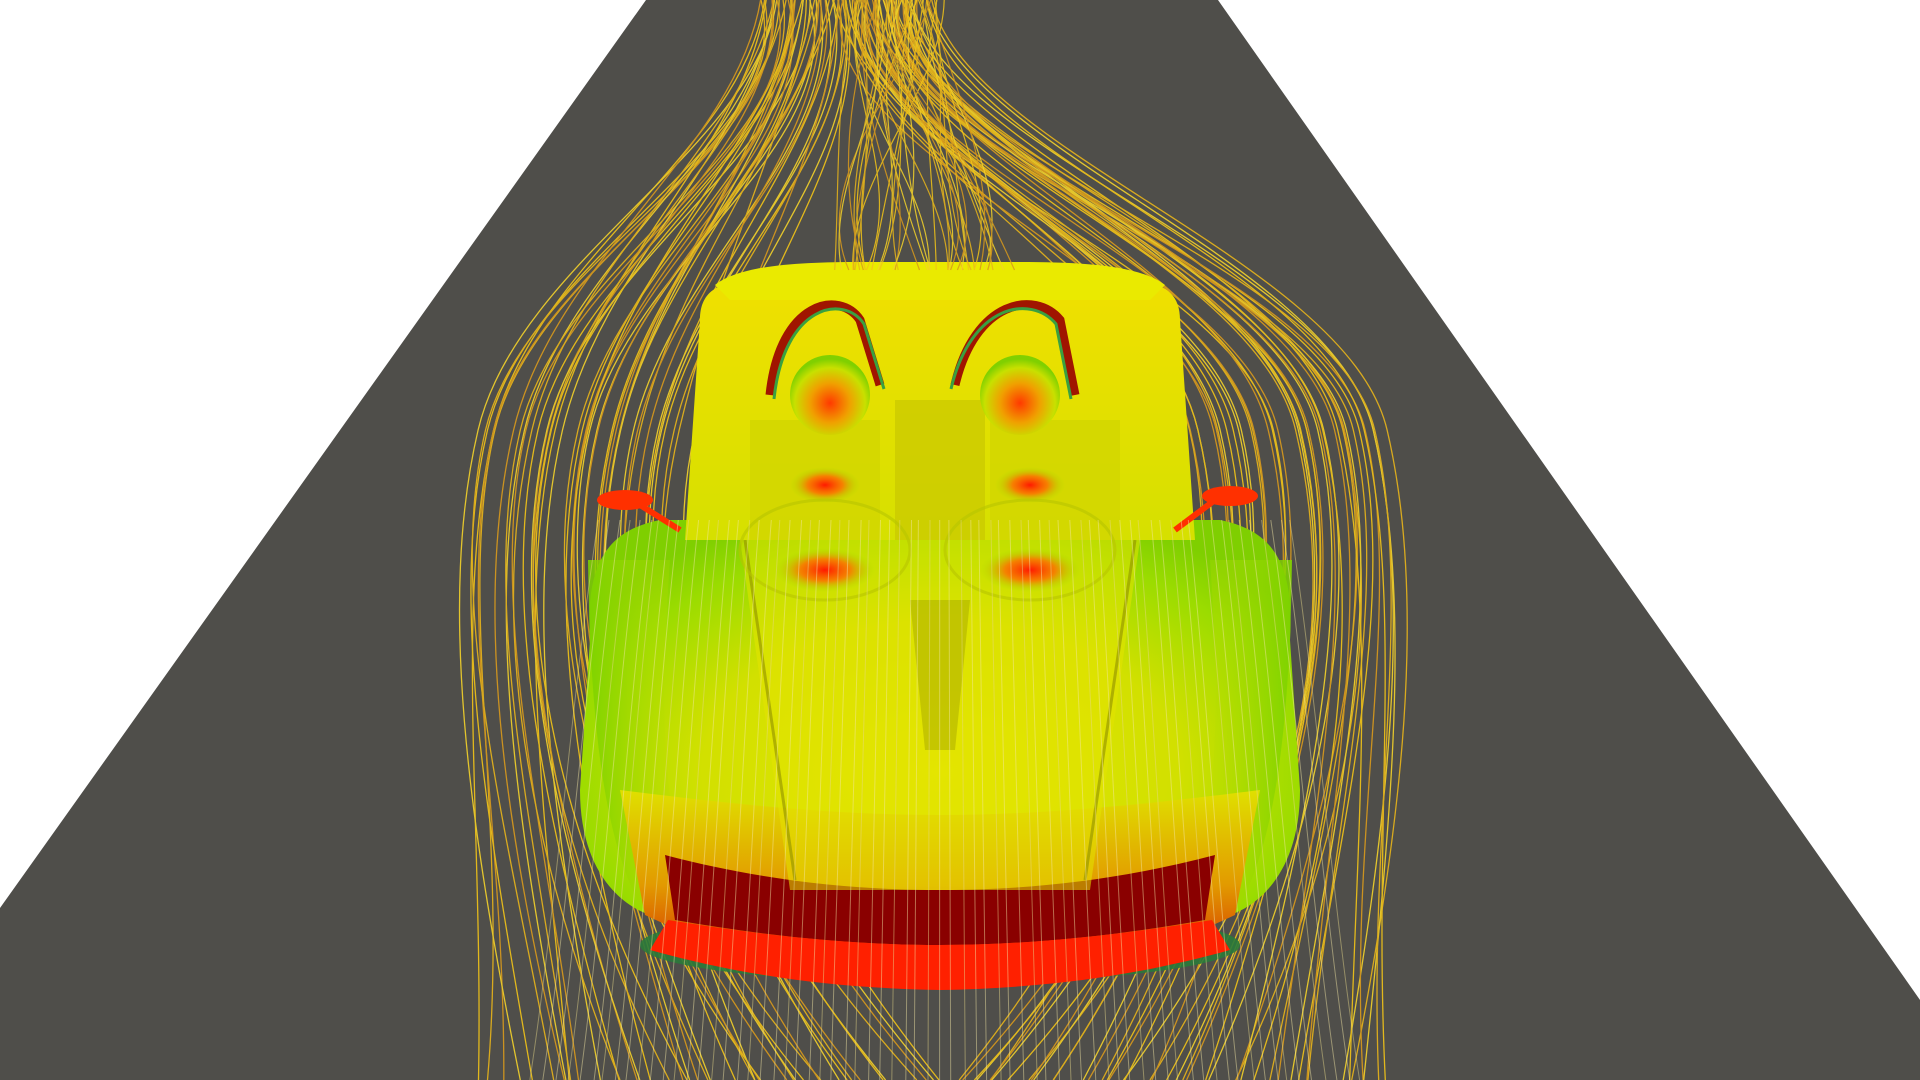 Image resolution: width=1920 pixels, height=1080 pixels. Describe the element at coordinates (1215, 509) in the screenshot. I see `mirror-right` at that location.